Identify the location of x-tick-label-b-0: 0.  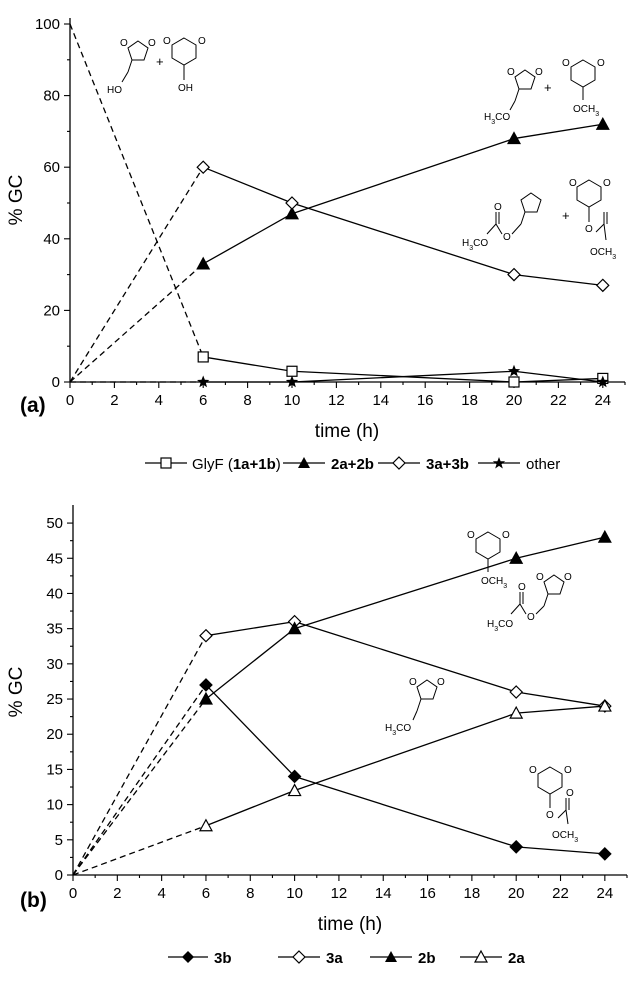
(73, 893).